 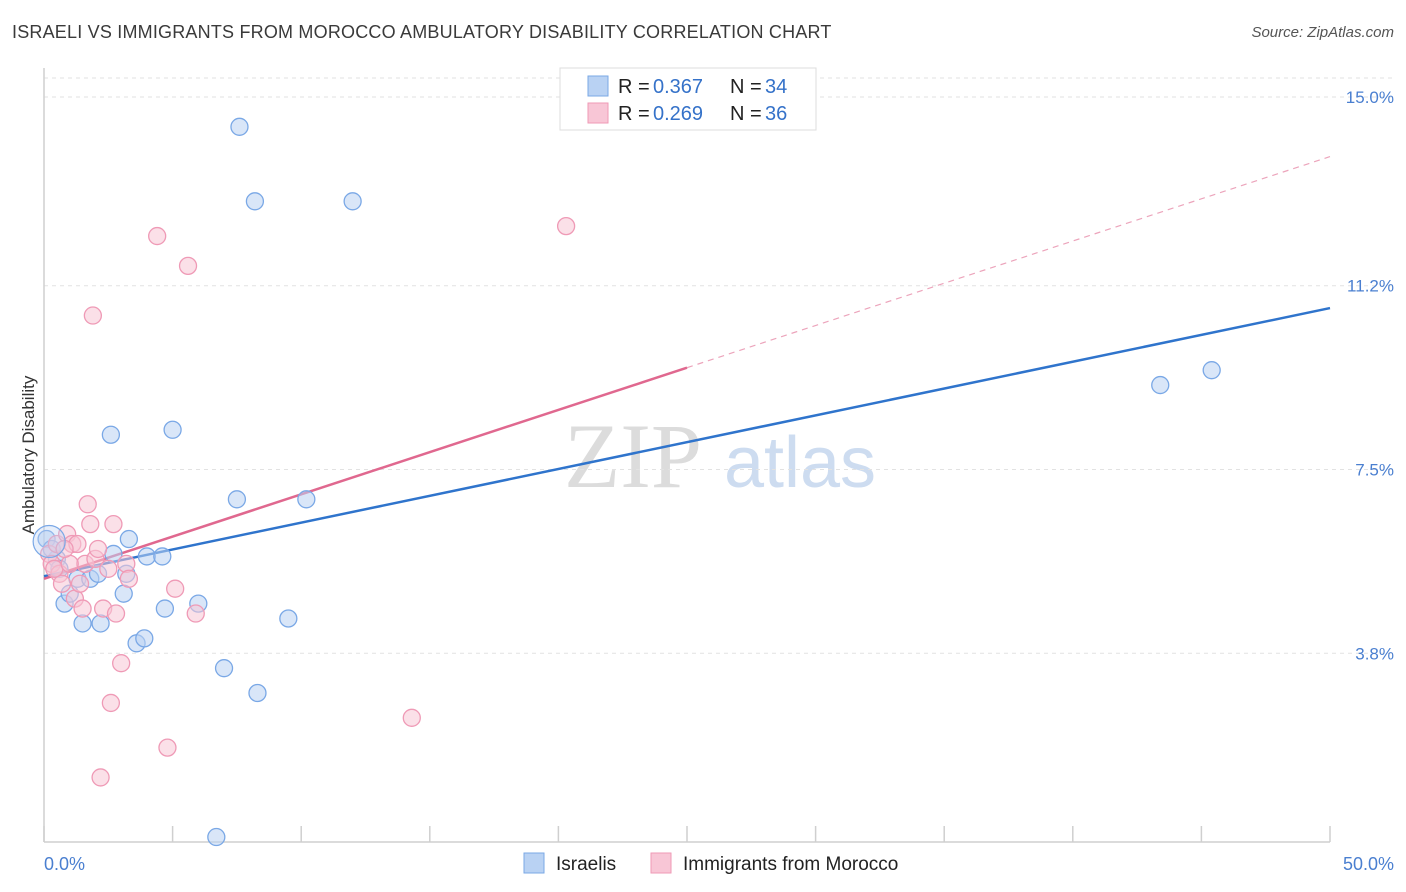 What do you see at coordinates (800, 463) in the screenshot?
I see `watermark-atlas: atlas` at bounding box center [800, 463].